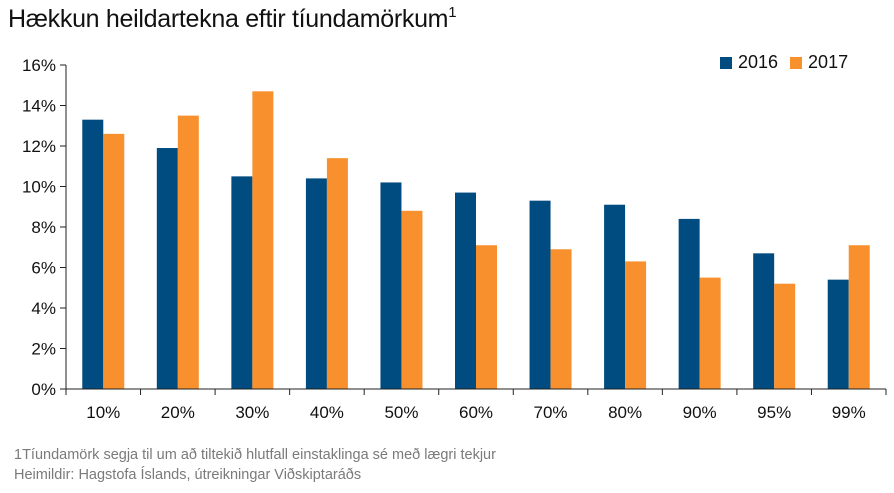 Image resolution: width=894 pixels, height=493 pixels. What do you see at coordinates (43, 268) in the screenshot?
I see `y-tick-label: 6%` at bounding box center [43, 268].